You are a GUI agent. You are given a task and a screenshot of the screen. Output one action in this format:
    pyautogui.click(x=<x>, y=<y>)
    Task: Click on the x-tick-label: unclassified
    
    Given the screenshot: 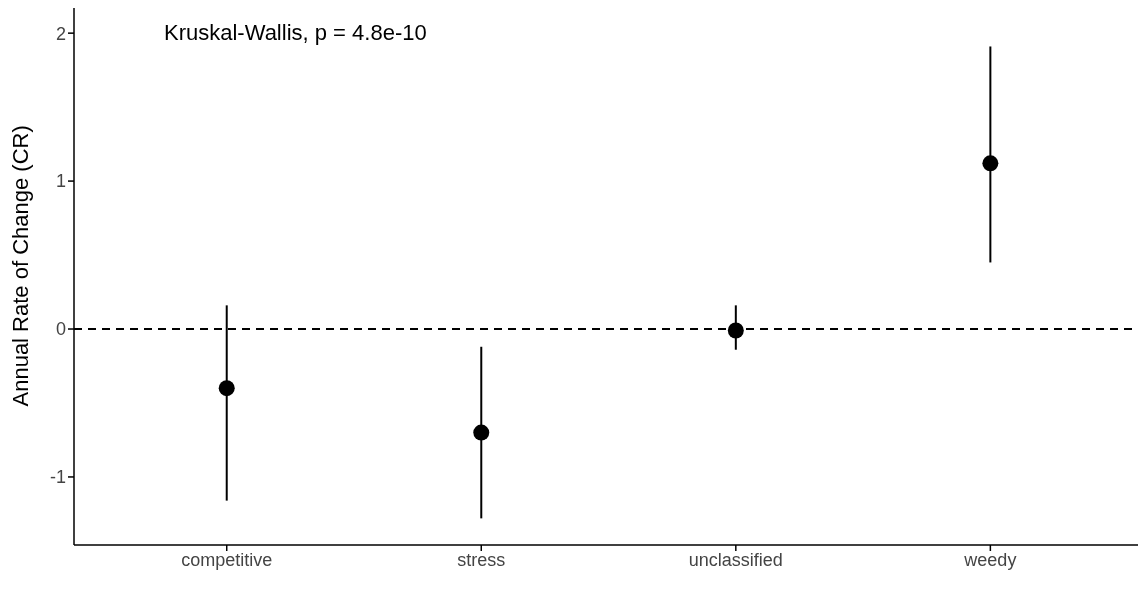 What is the action you would take?
    pyautogui.click(x=735, y=559)
    